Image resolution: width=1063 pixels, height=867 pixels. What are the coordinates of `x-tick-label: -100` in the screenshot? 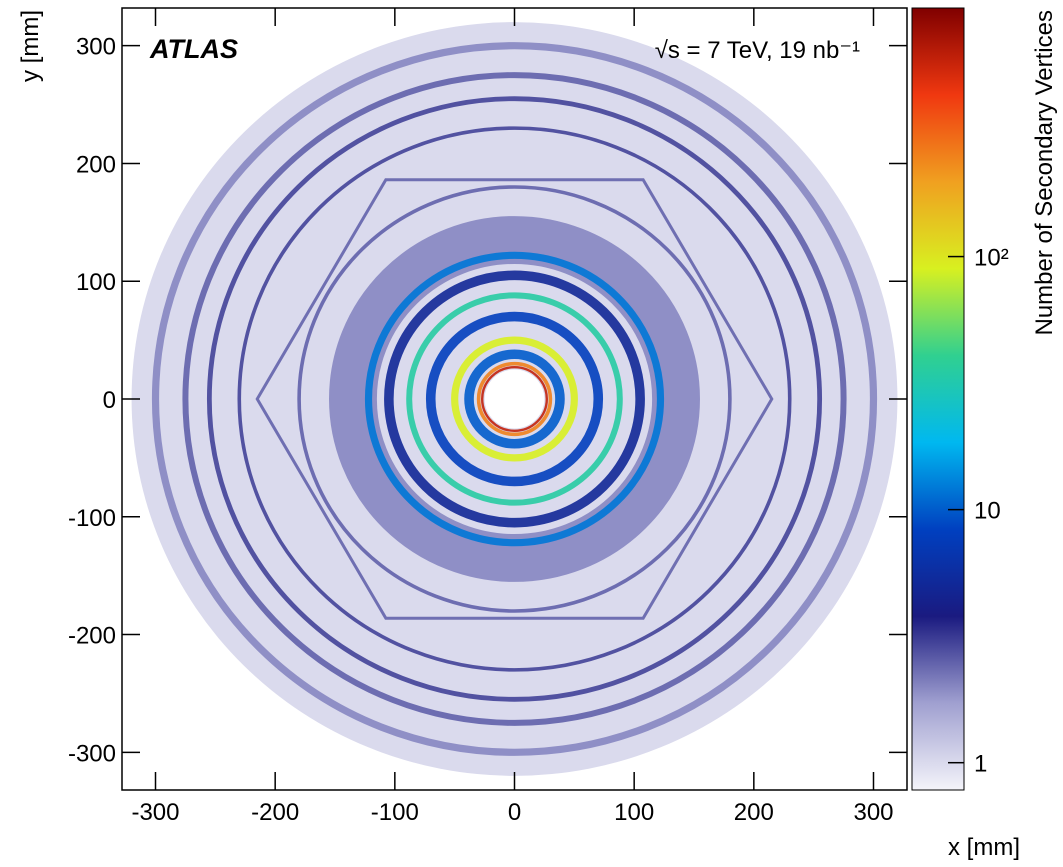 It's located at (395, 812).